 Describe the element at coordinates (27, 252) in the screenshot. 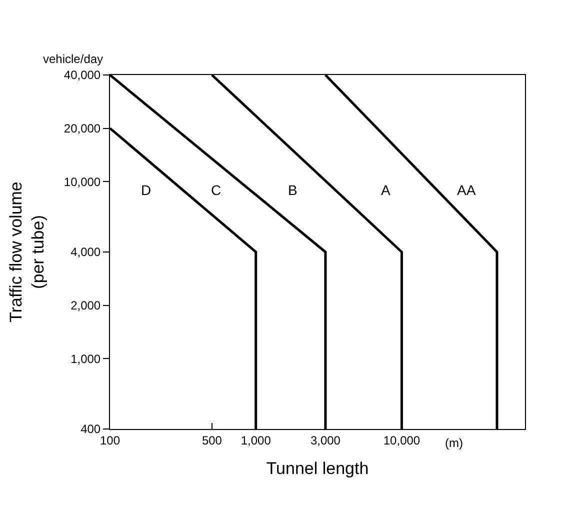

I see `y-axis-title: Traffic flow volume (per tube)` at that location.